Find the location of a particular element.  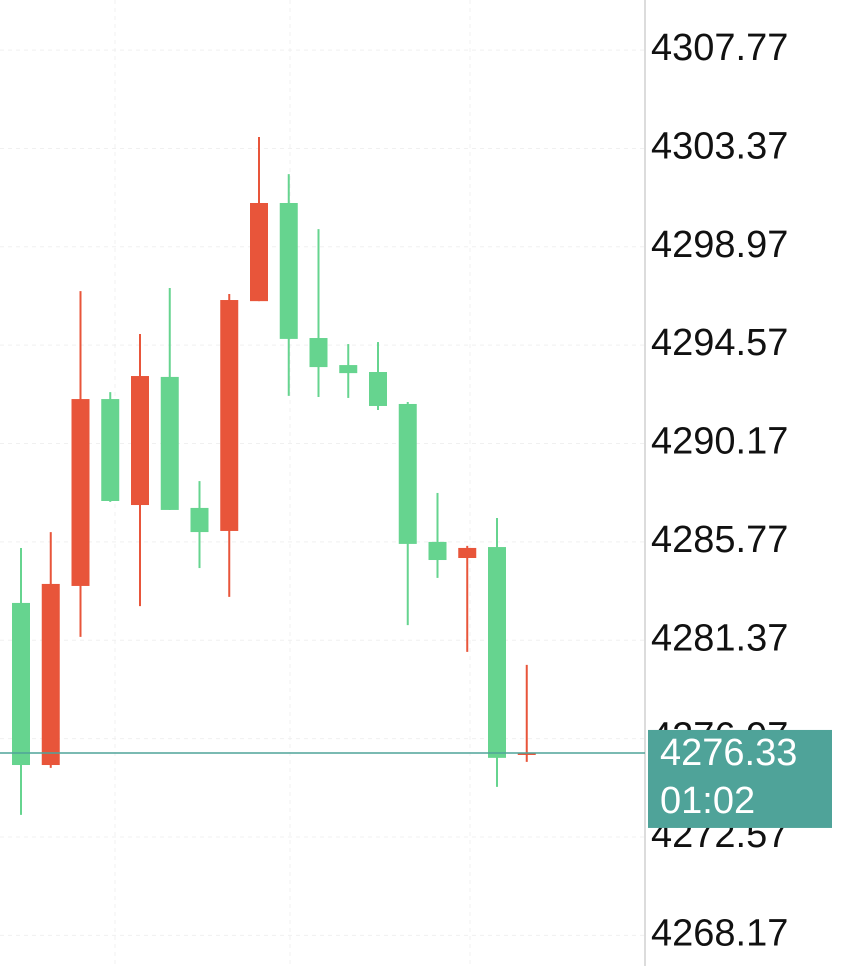

last-price-box is located at coordinates (740, 778).